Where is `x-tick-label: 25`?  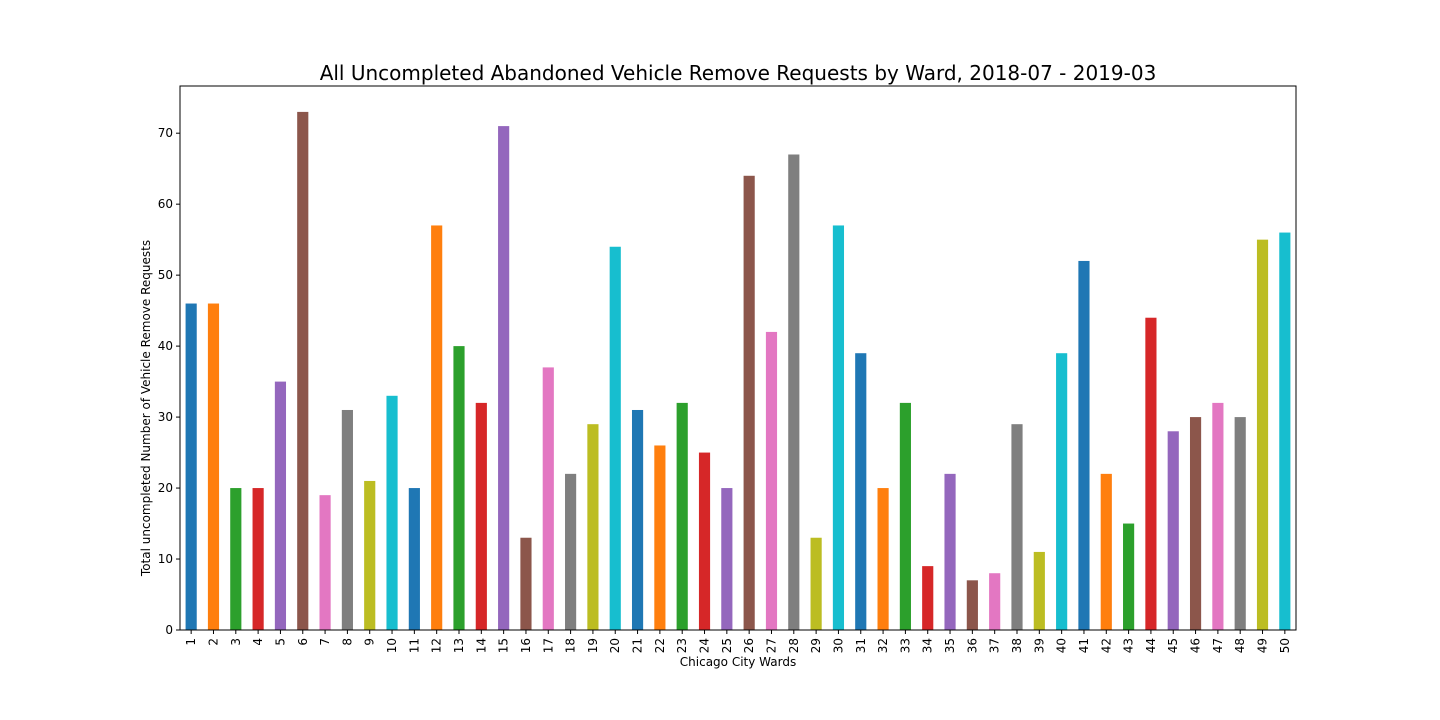 x-tick-label: 25 is located at coordinates (727, 645).